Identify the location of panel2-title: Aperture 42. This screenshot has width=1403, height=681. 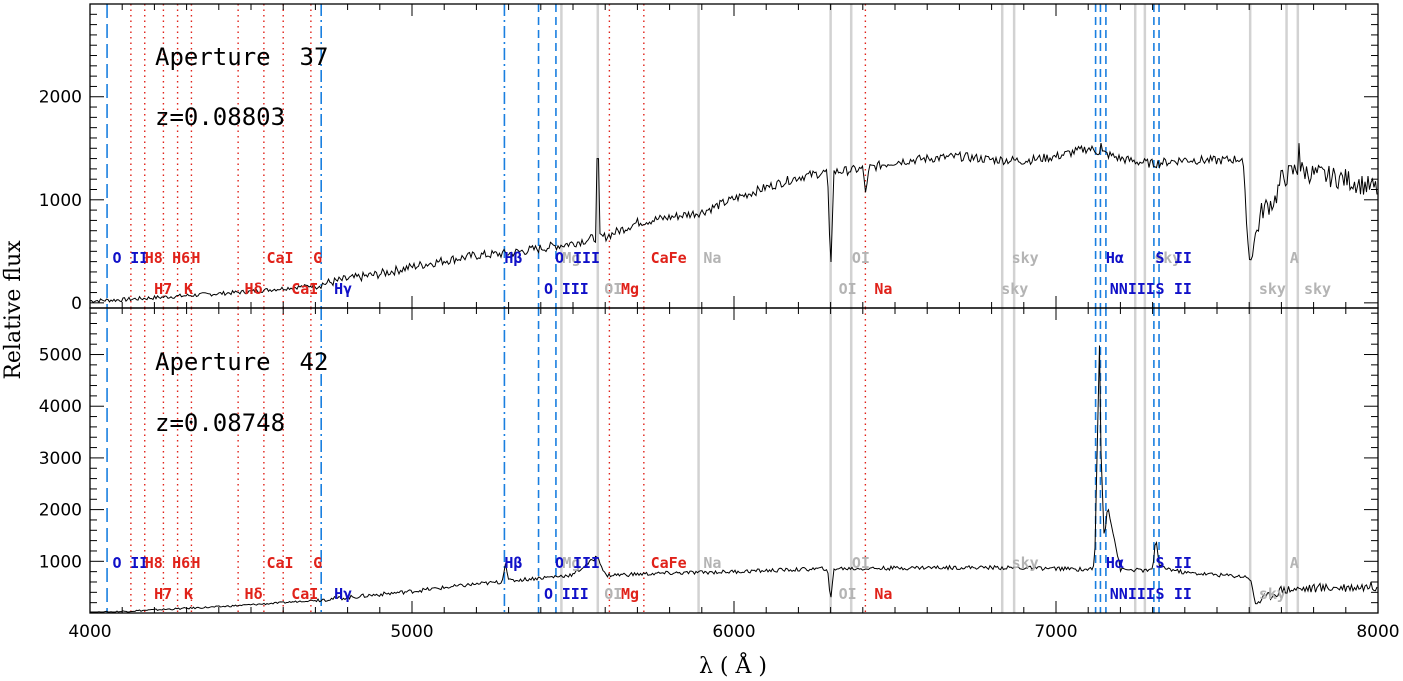
(241, 362).